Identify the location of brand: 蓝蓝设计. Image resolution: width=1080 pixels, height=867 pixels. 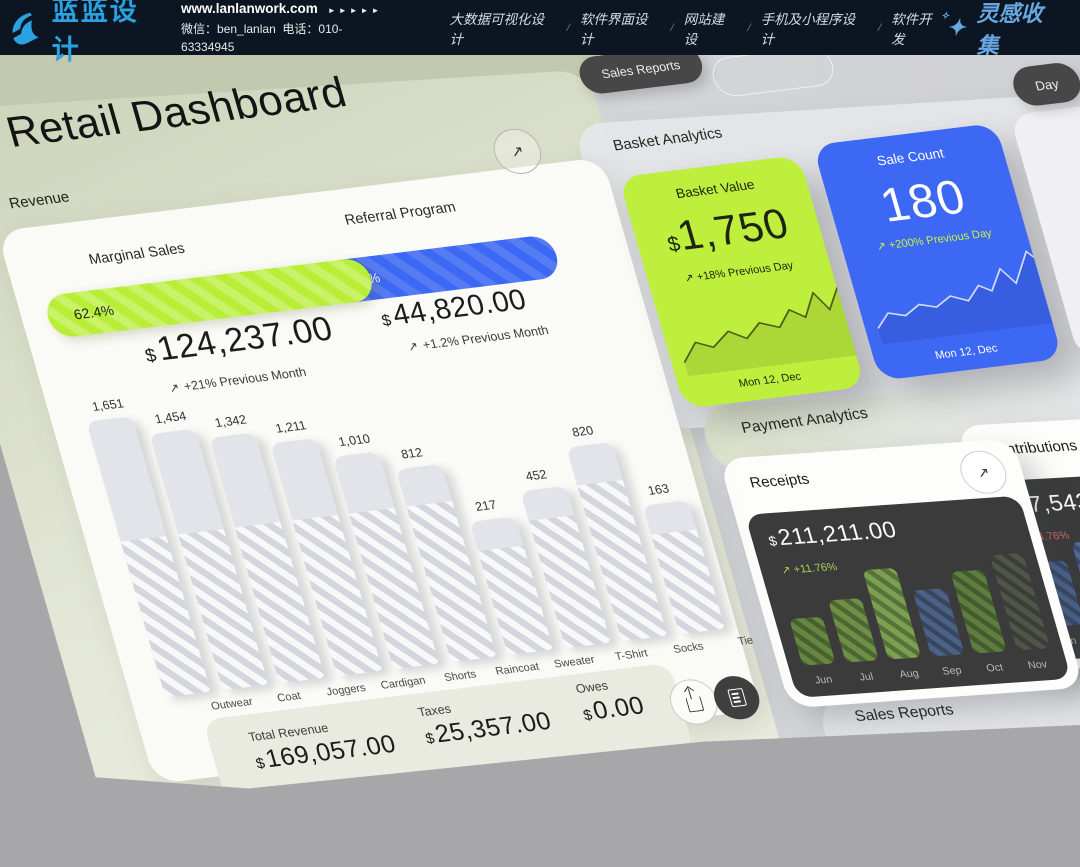
(83, 33).